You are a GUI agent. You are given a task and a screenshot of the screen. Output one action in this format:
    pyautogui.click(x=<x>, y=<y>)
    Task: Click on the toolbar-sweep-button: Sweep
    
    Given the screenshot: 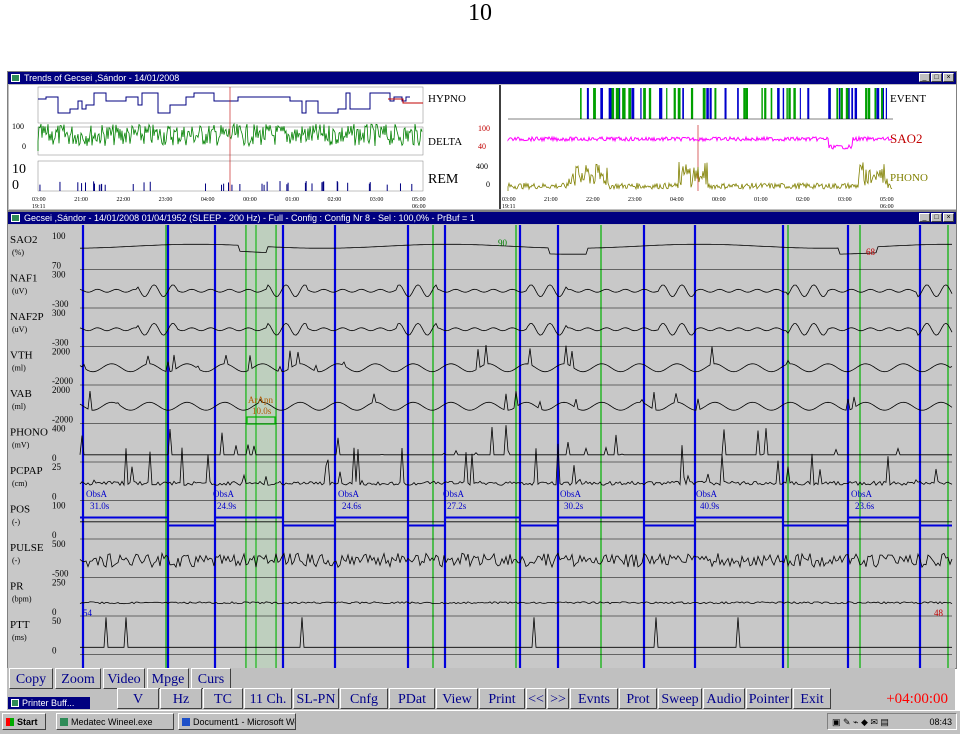 What is the action you would take?
    pyautogui.click(x=680, y=698)
    